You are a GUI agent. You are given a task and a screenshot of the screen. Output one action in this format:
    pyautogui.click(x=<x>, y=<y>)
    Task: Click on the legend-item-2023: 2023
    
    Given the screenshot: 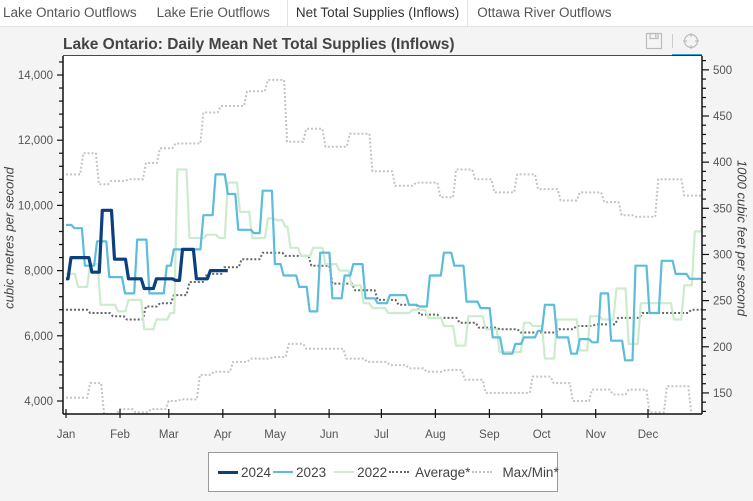 What is the action you would take?
    pyautogui.click(x=300, y=472)
    